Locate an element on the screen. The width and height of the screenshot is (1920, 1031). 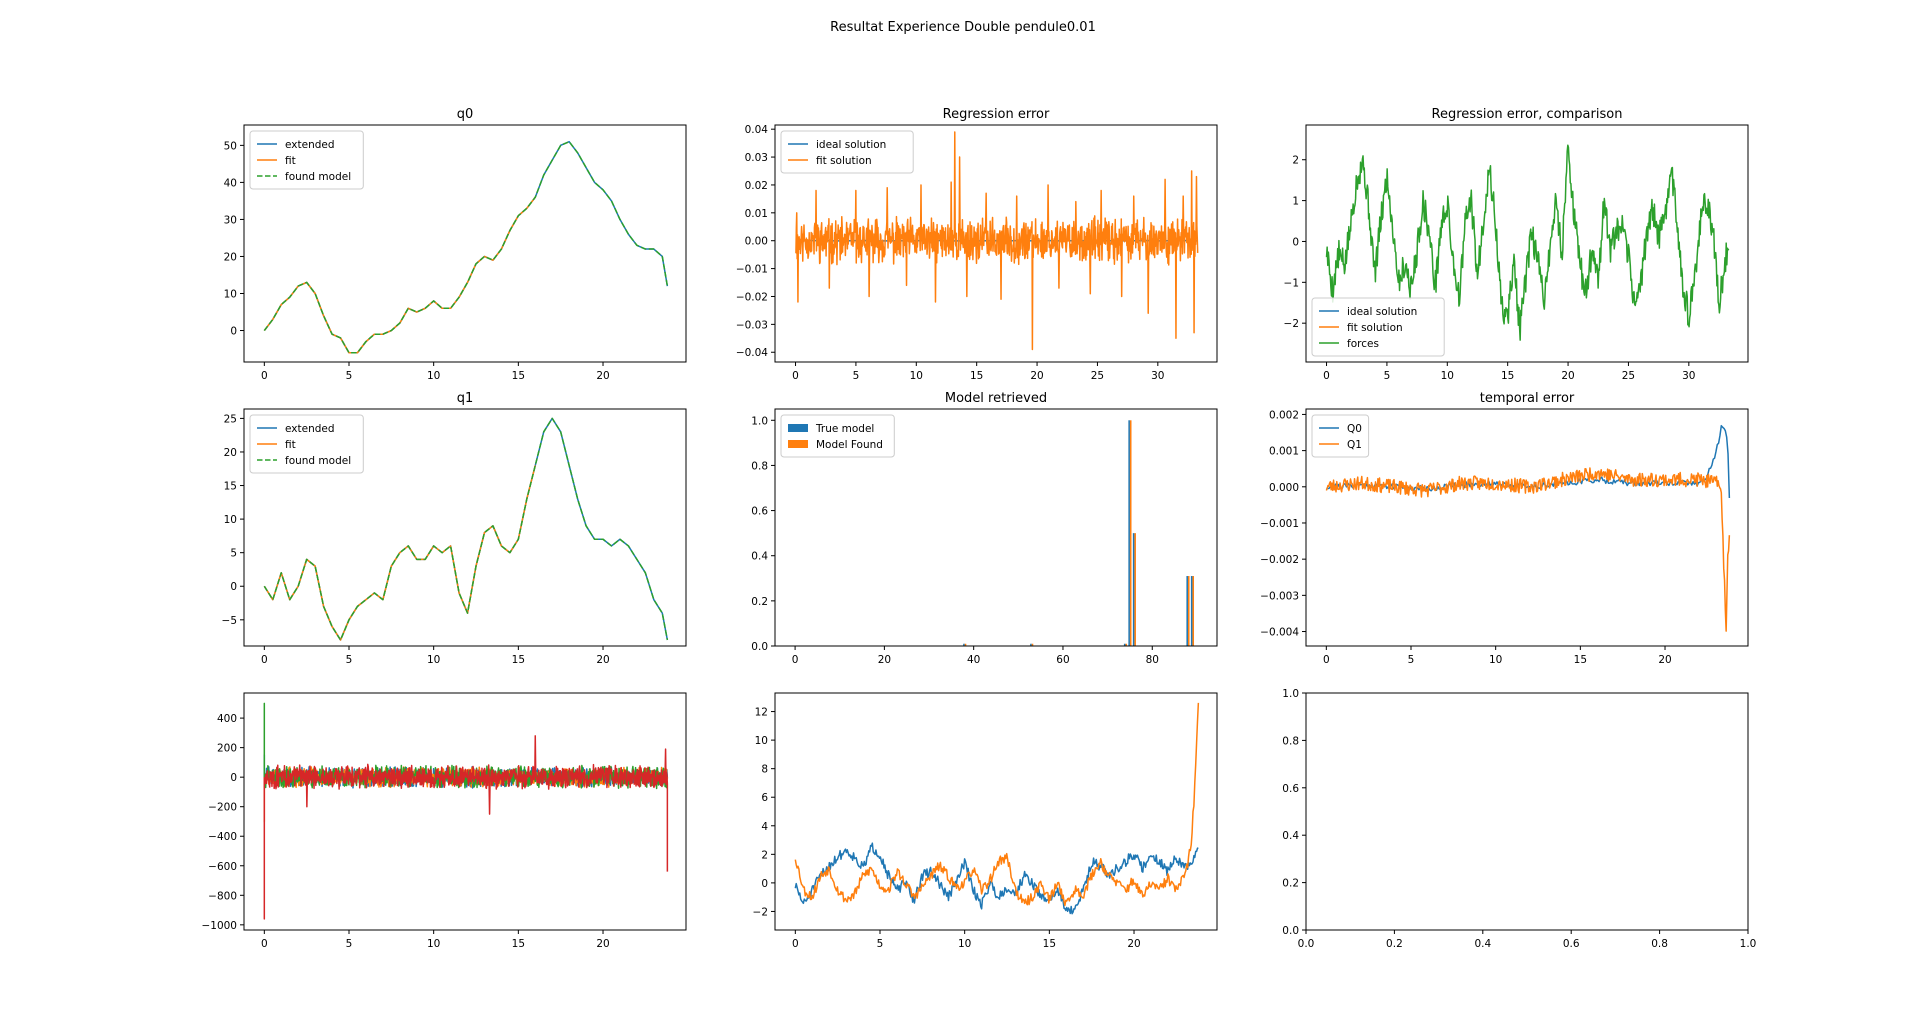
legend-box is located at coordinates (847, 152).